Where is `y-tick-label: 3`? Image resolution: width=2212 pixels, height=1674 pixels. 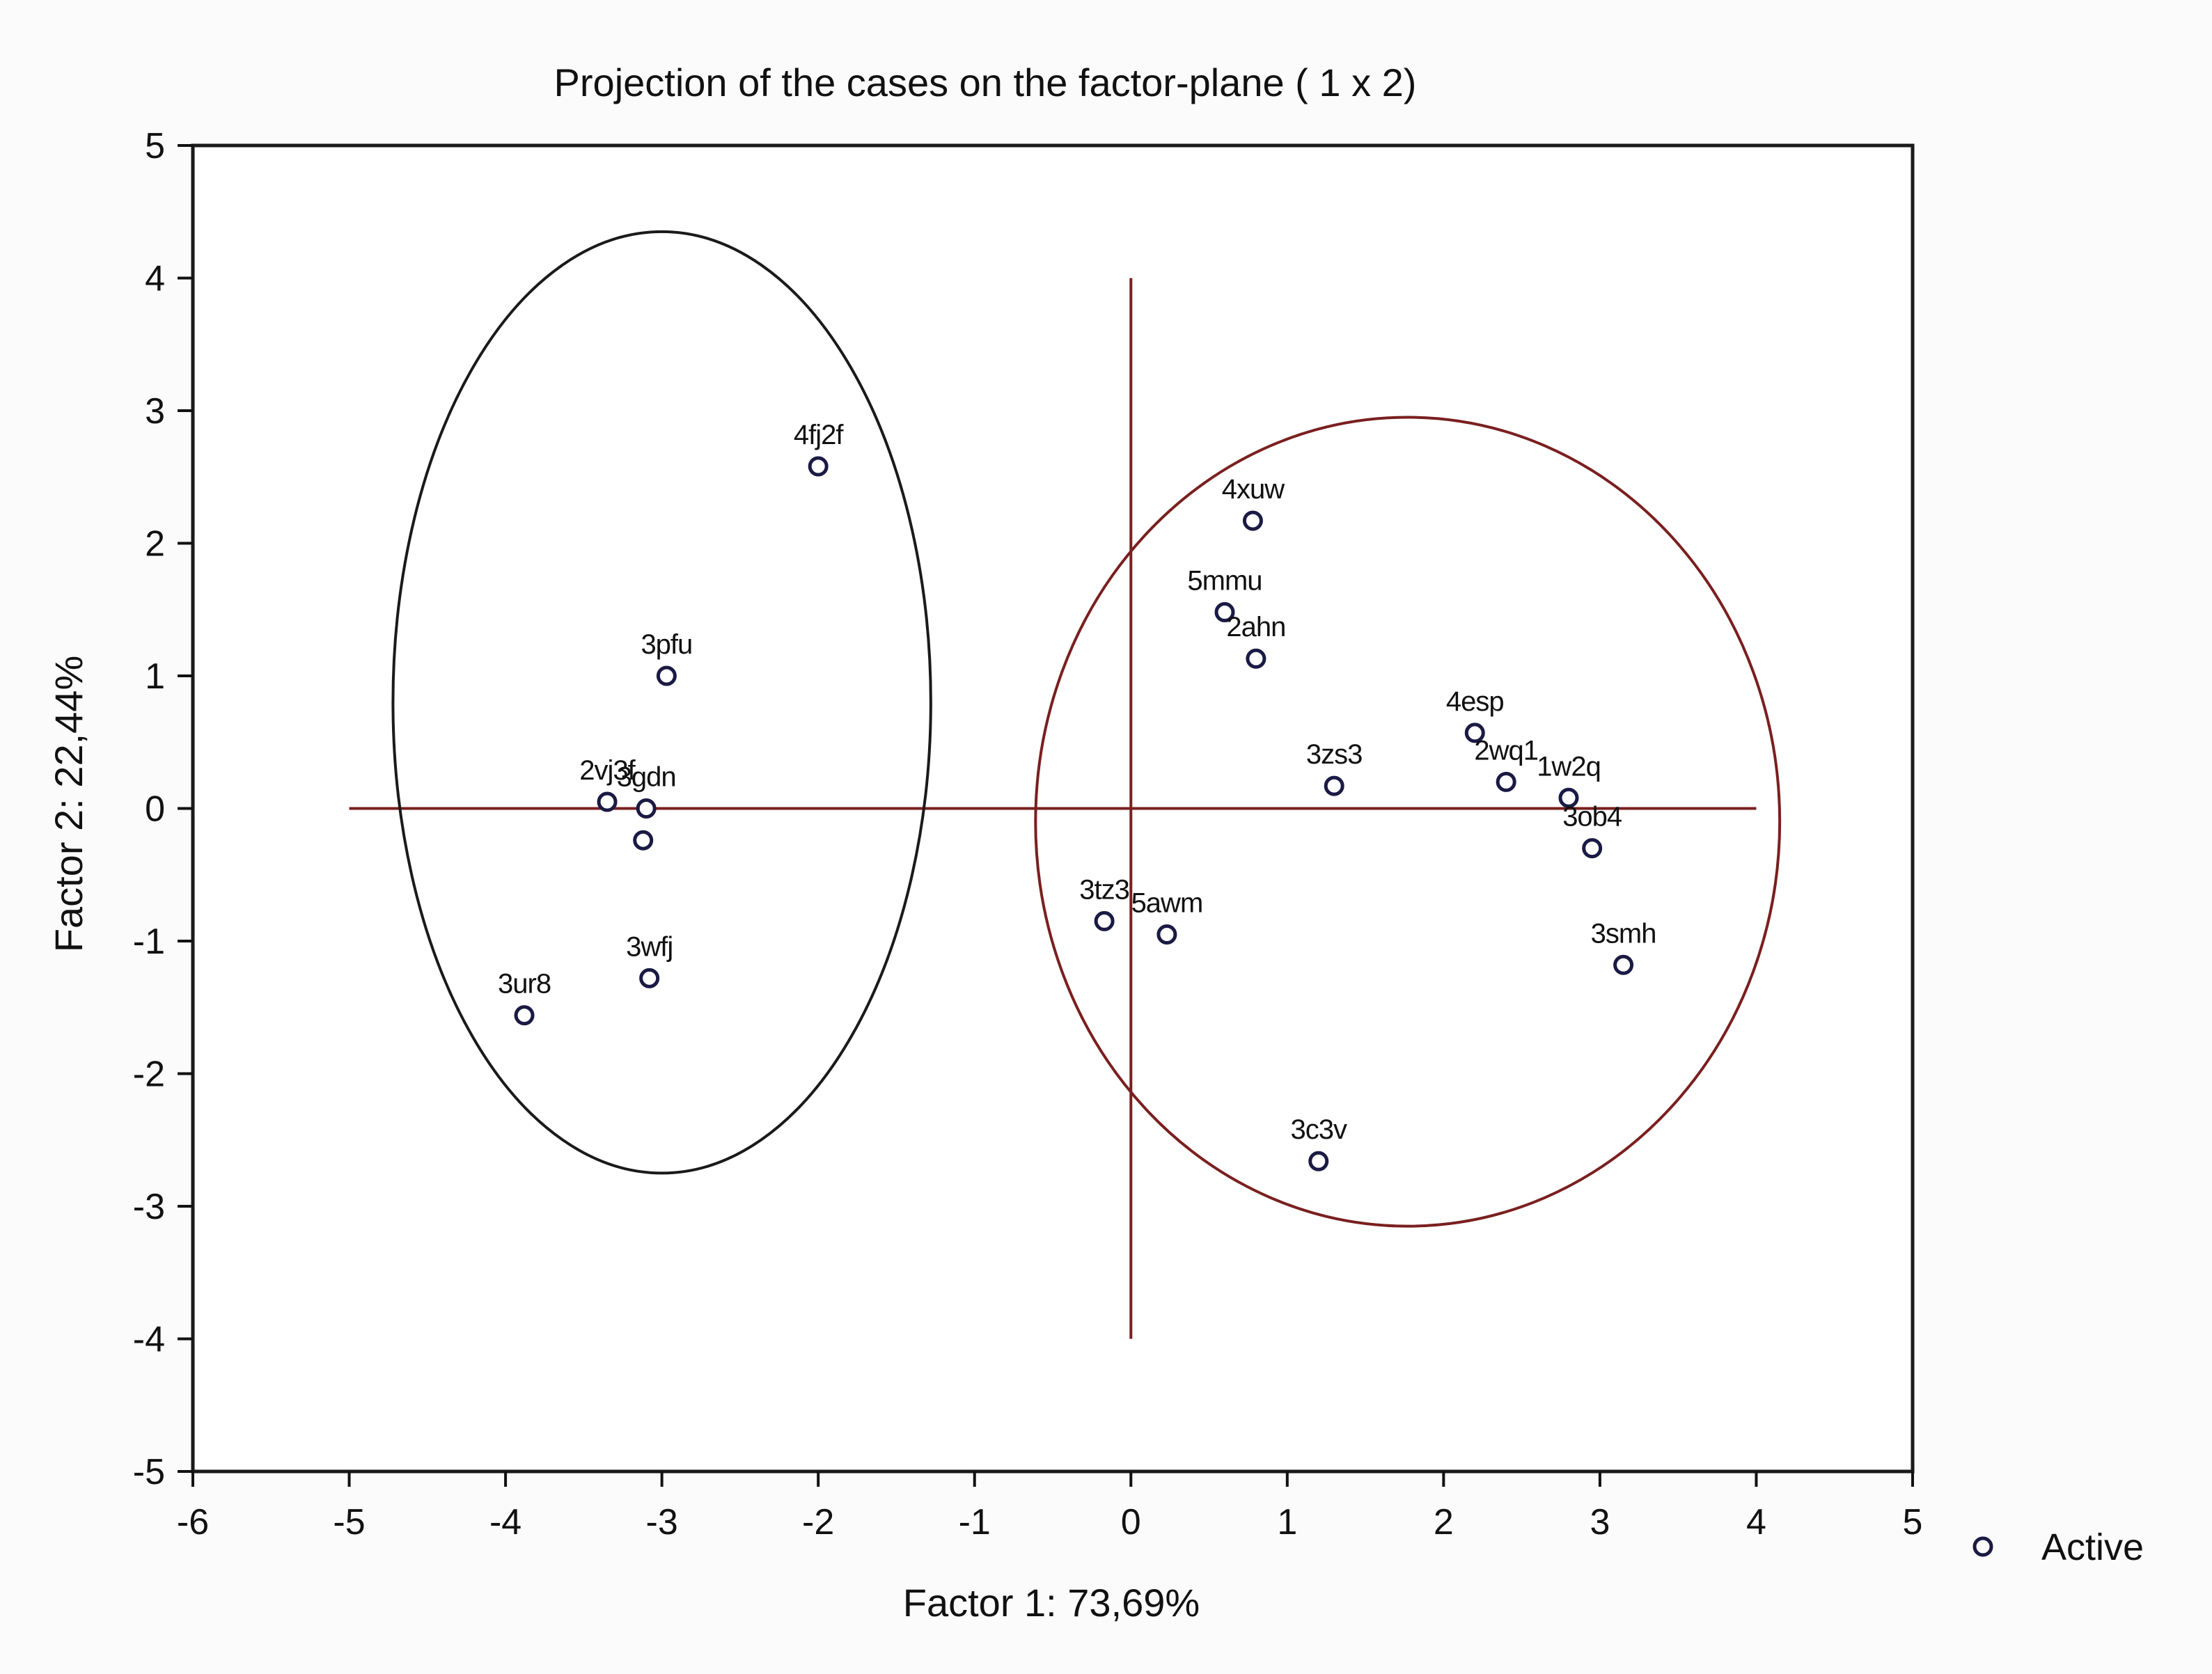
y-tick-label: 3 is located at coordinates (155, 412).